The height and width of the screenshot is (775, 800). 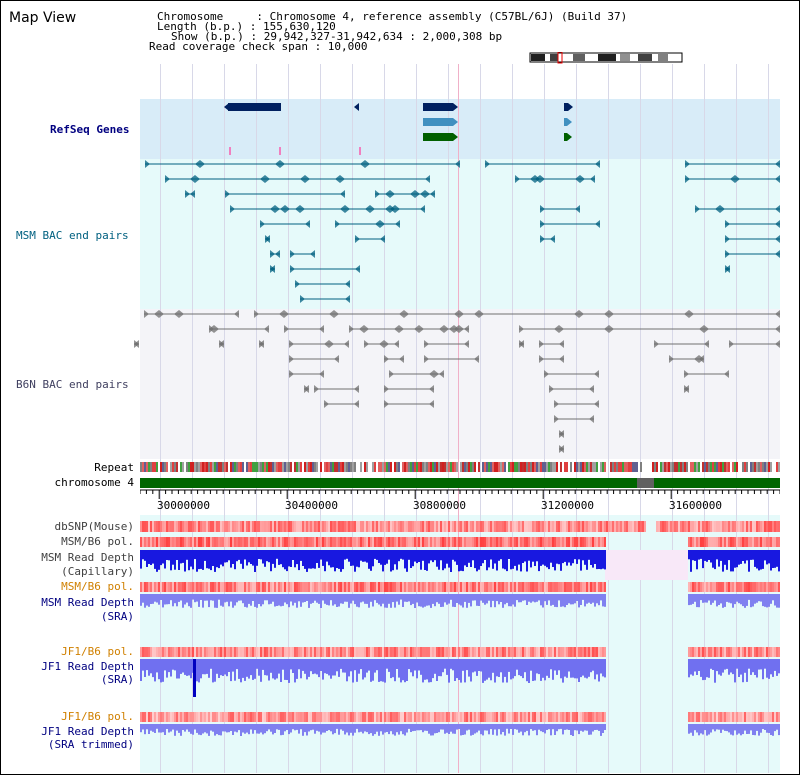 I want to click on jf1-depth-sra-track, so click(x=460, y=684).